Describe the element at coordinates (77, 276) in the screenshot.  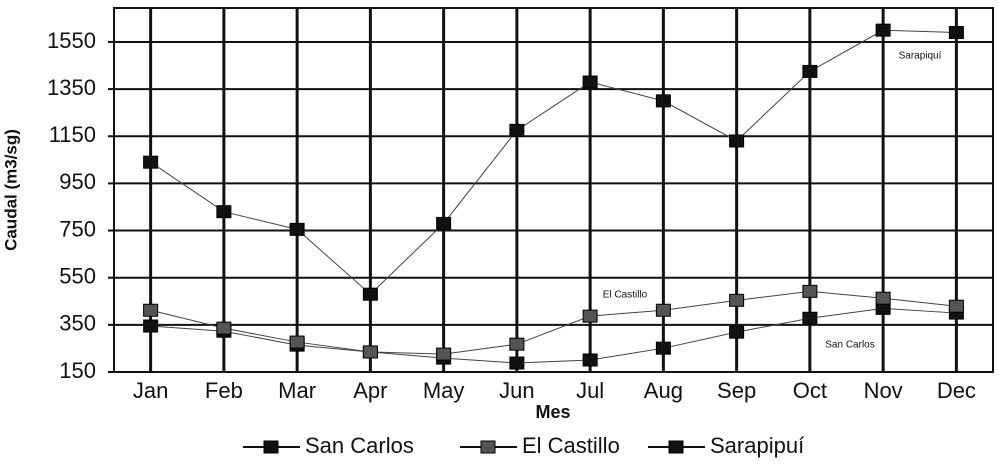
I see `y-tick-label: 550` at that location.